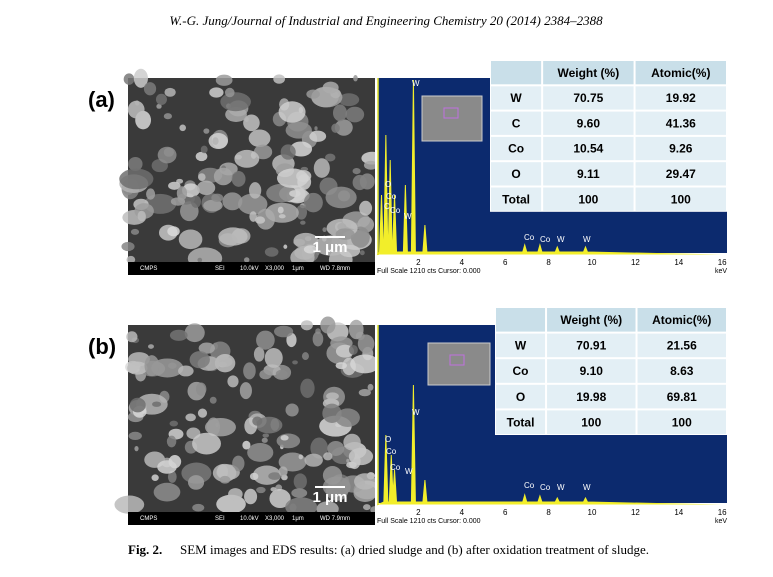  Describe the element at coordinates (391, 196) in the screenshot. I see `peak-label: Co` at that location.